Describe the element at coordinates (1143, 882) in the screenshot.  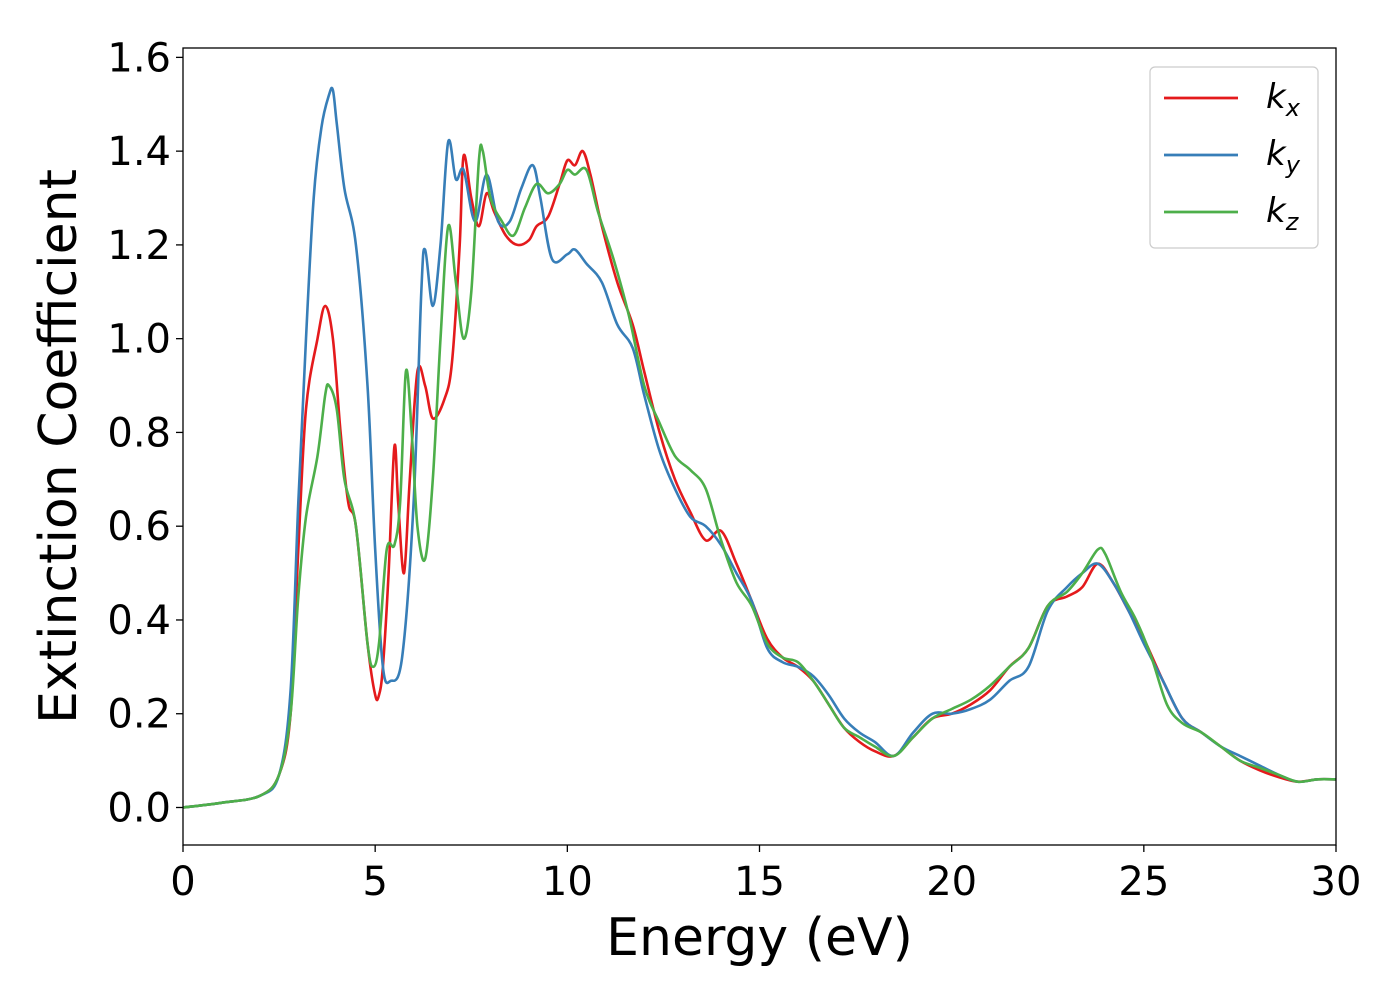
I see `x-tick-label: 25` at that location.